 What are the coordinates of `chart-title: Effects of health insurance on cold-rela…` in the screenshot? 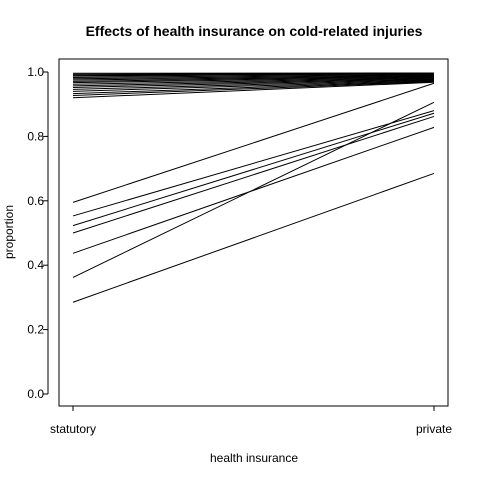 It's located at (254, 31).